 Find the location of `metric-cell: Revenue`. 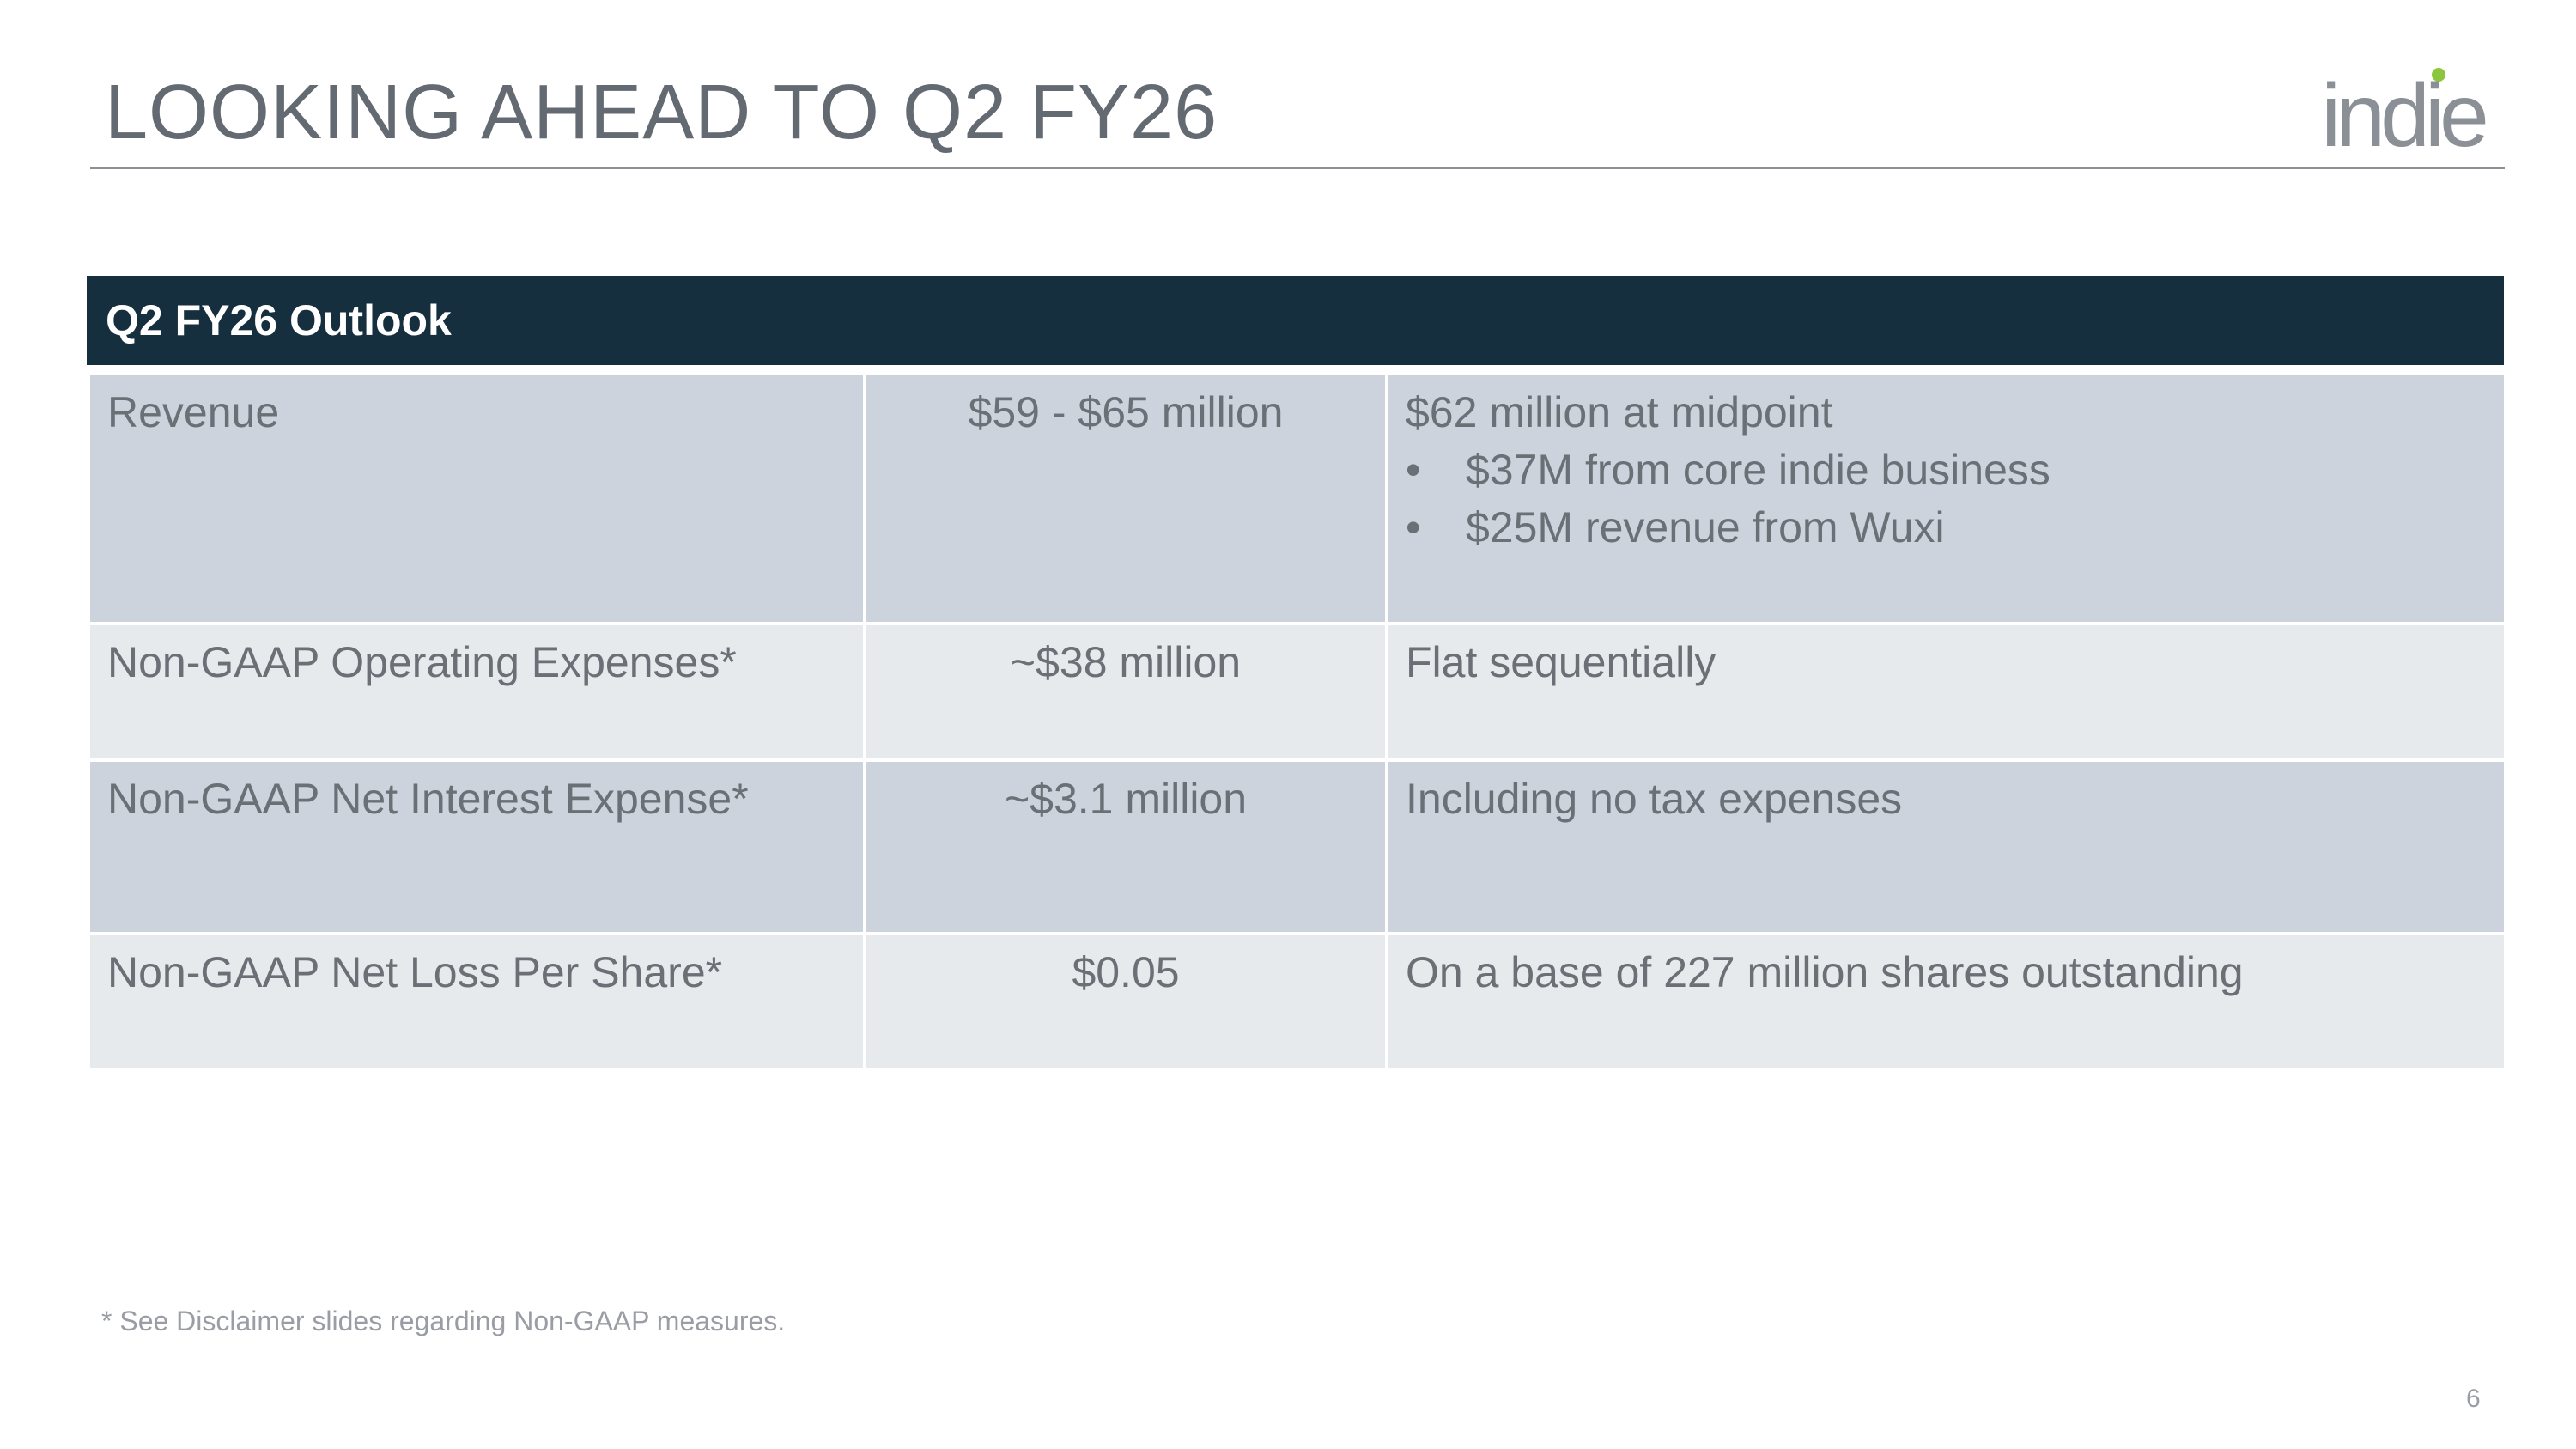

metric-cell: Revenue is located at coordinates (477, 498).